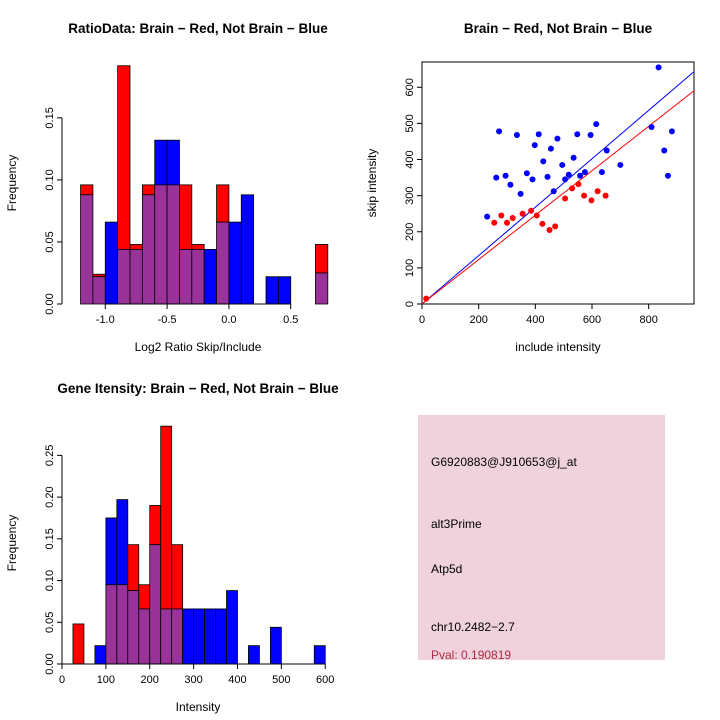 Image resolution: width=720 pixels, height=720 pixels. I want to click on chart-title: RatioData: Brain − Red, Not Brain − Blue, so click(198, 28).